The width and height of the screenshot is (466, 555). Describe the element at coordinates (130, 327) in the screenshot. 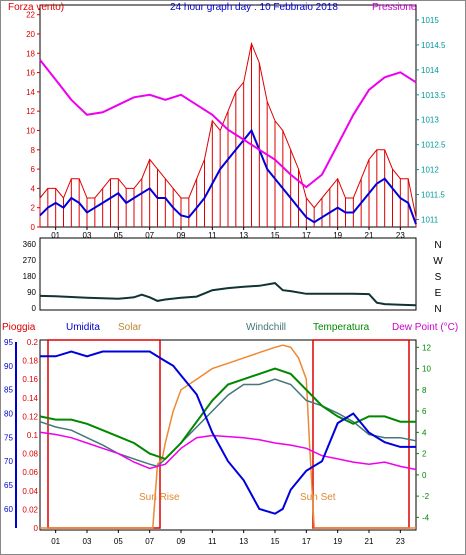

I see `solar-label: Solar` at that location.